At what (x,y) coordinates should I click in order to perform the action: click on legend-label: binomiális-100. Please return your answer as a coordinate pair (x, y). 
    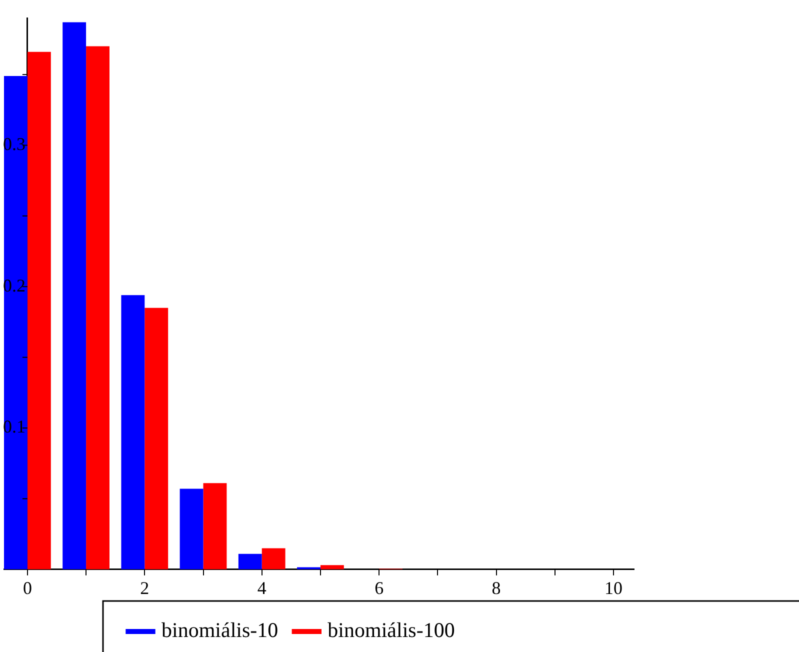
    Looking at the image, I should click on (391, 630).